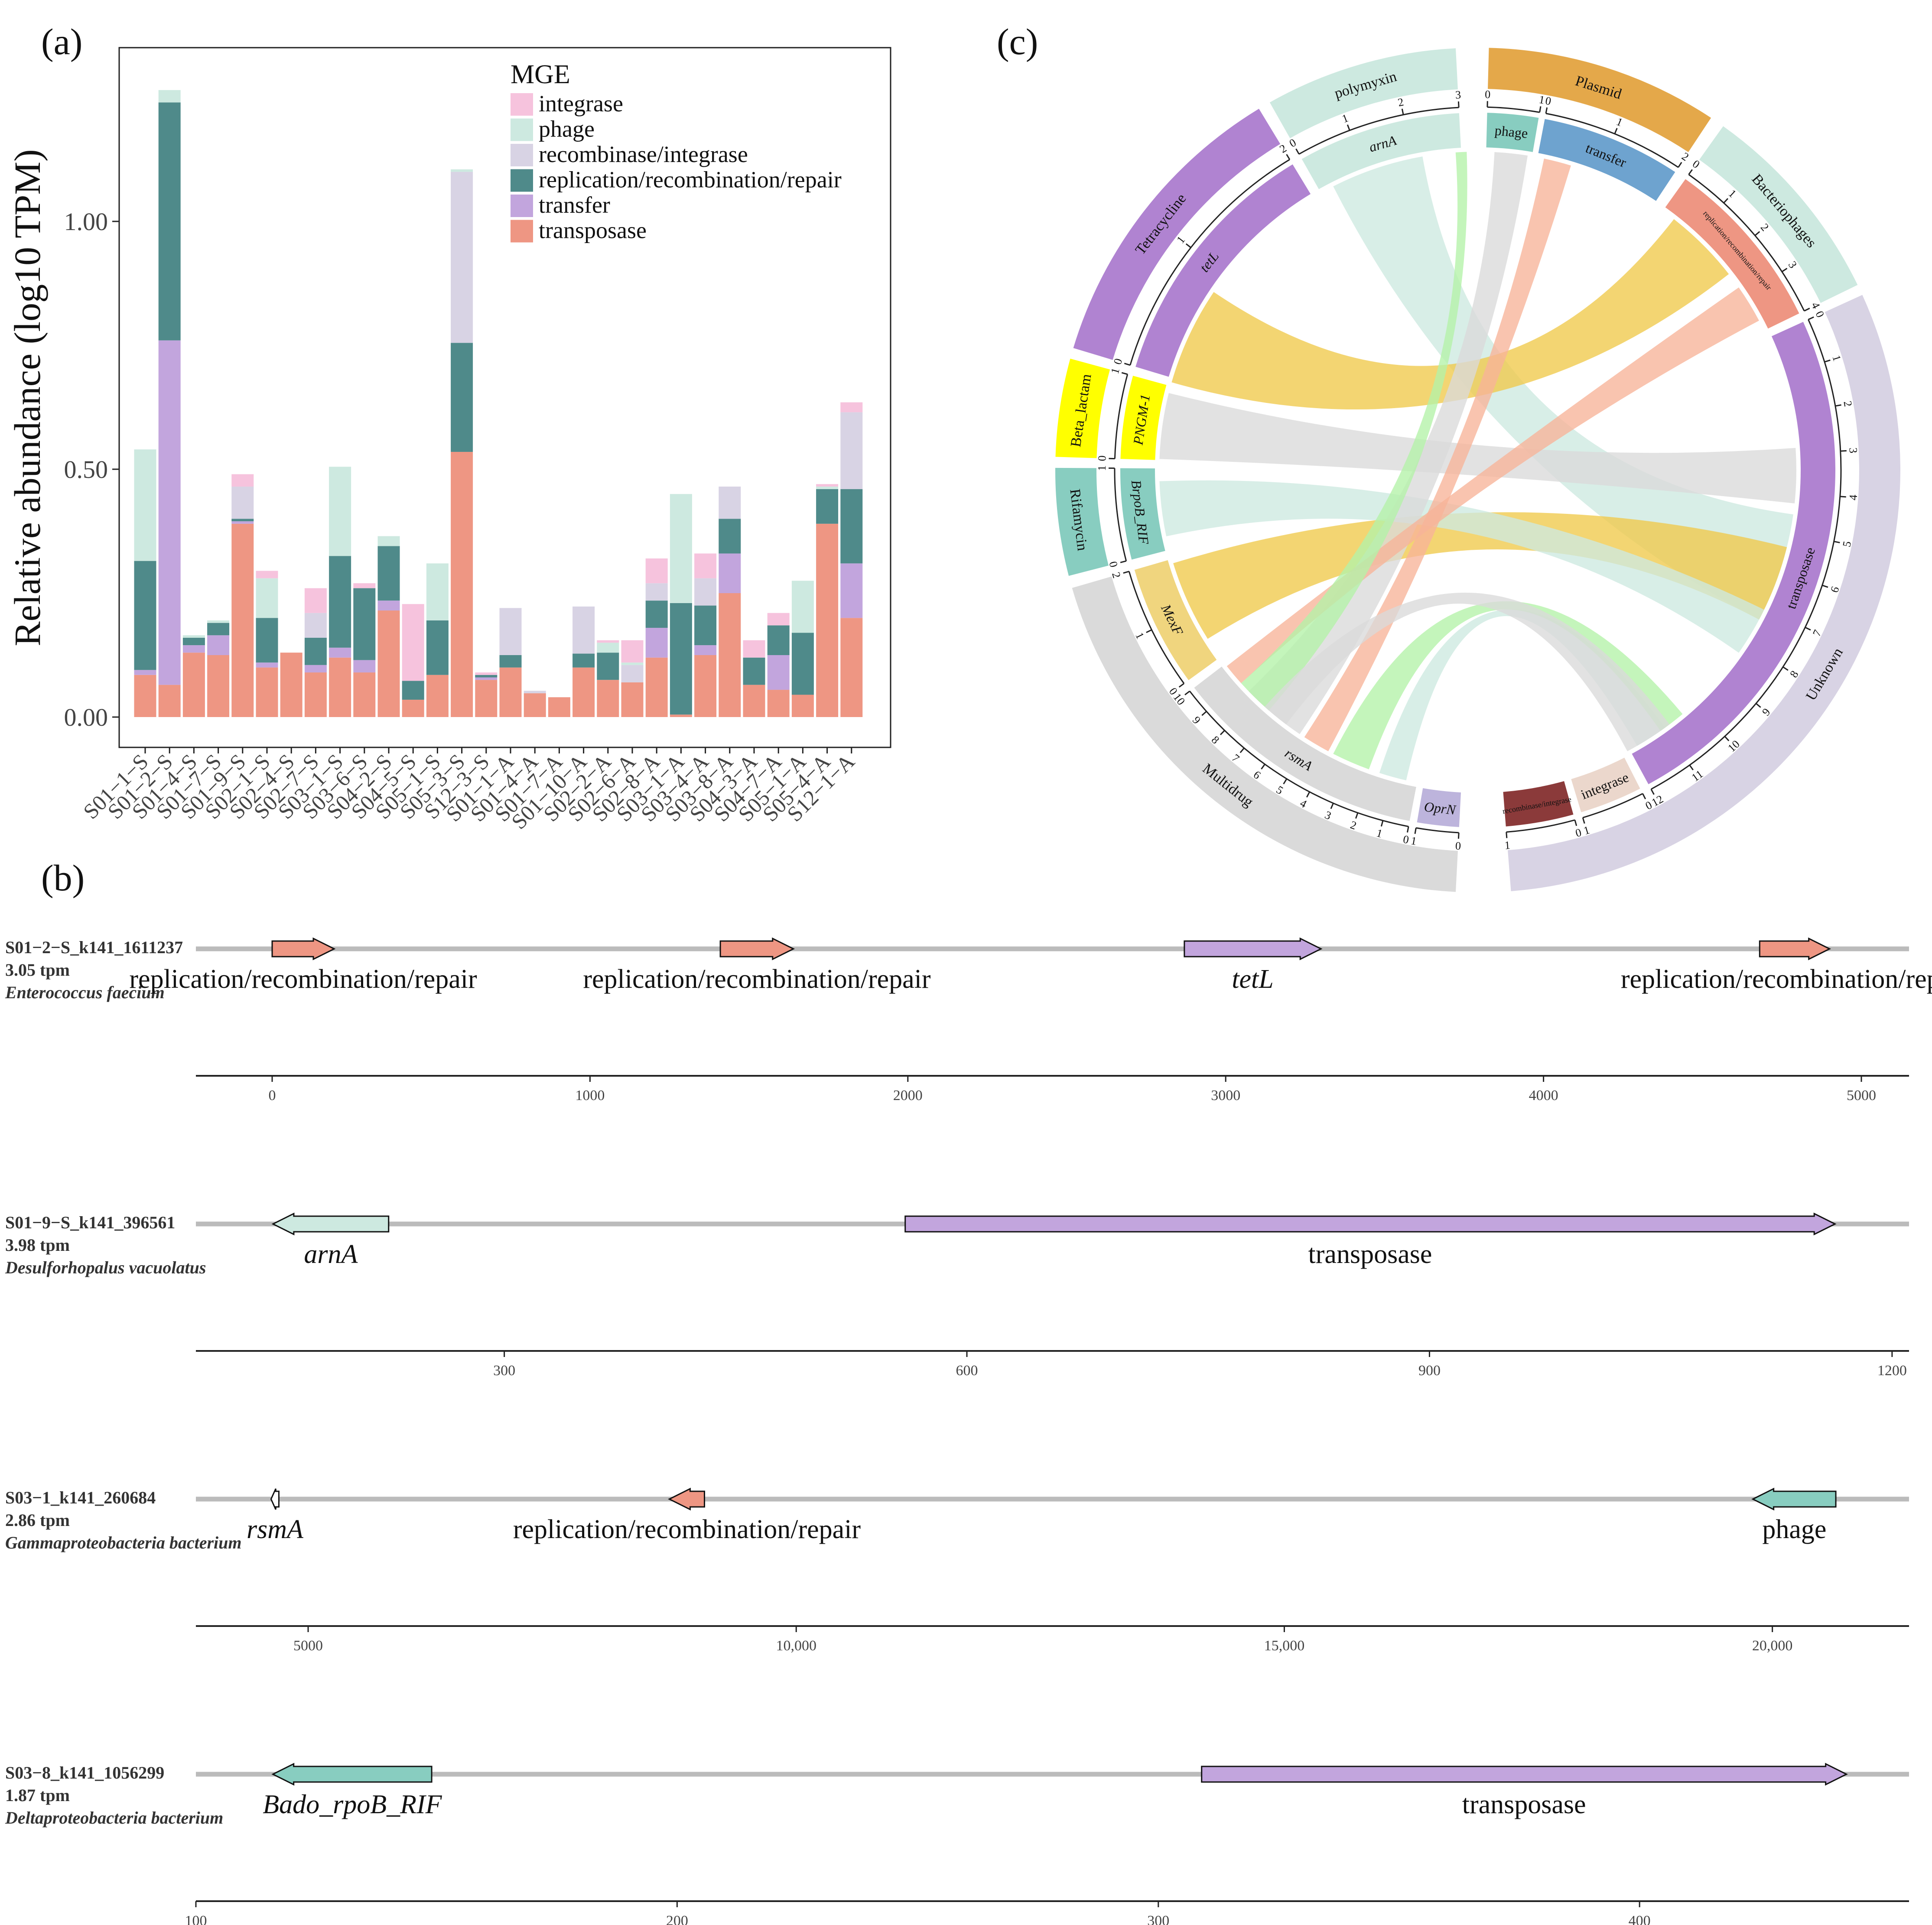 The height and width of the screenshot is (1925, 1932). Describe the element at coordinates (1328, 815) in the screenshot. I see `sector-tick-label: 3` at that location.